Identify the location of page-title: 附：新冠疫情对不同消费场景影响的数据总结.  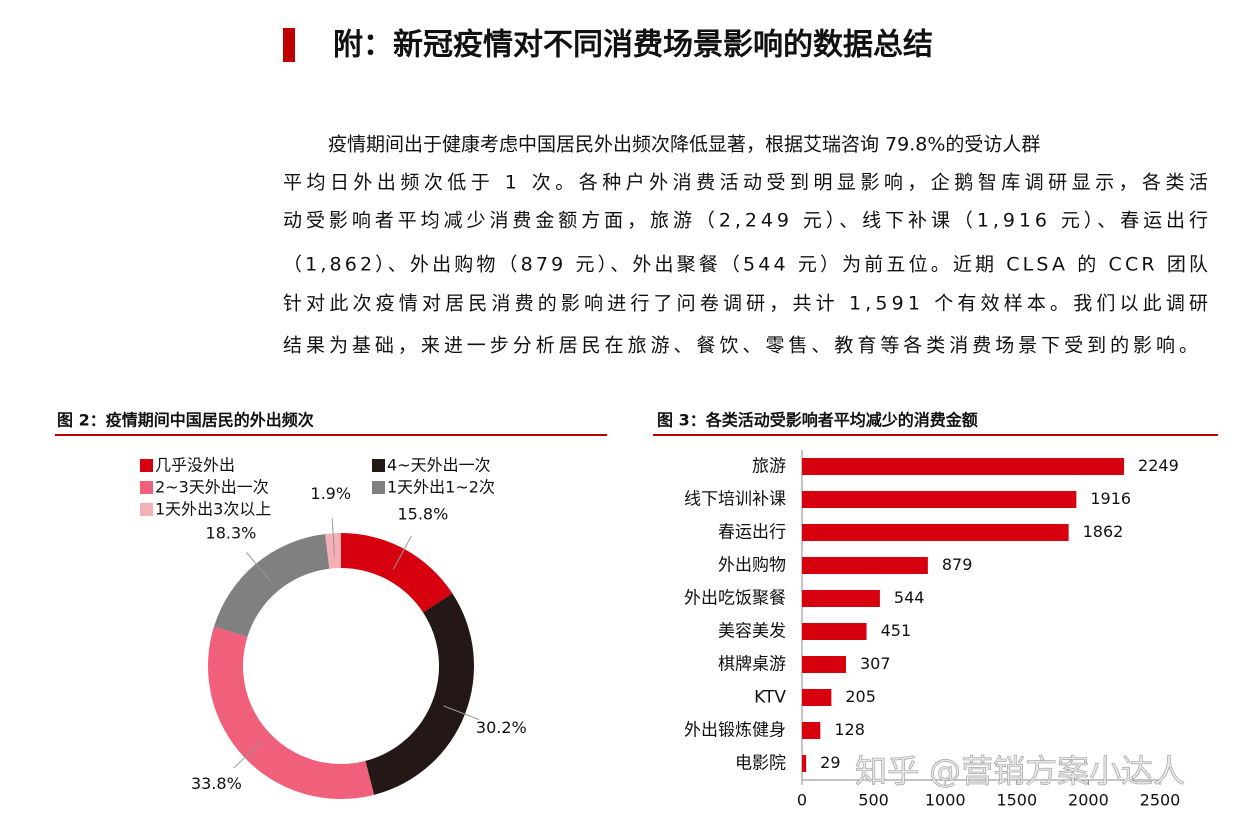
(633, 45).